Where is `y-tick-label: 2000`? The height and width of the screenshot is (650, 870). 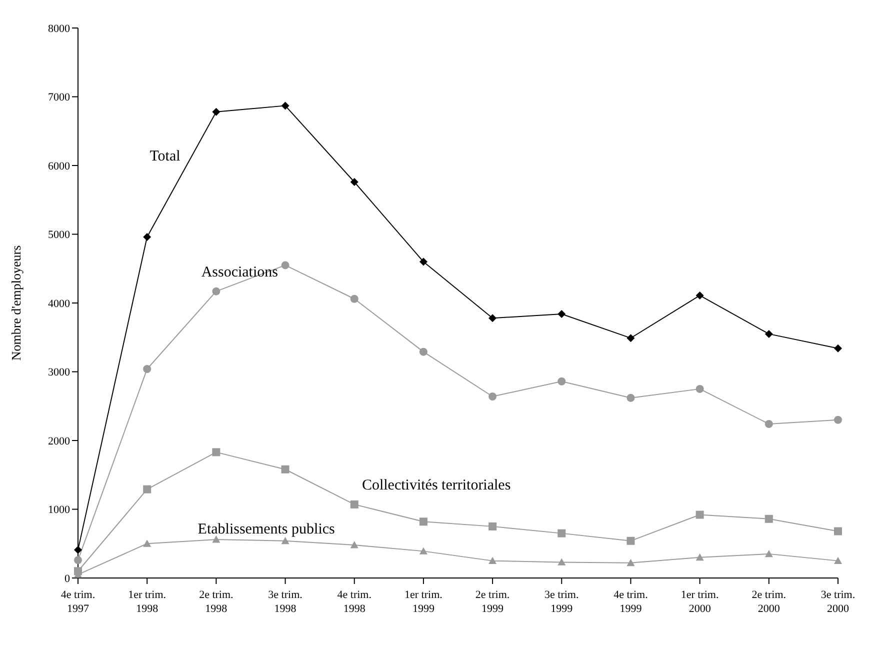 y-tick-label: 2000 is located at coordinates (59, 441).